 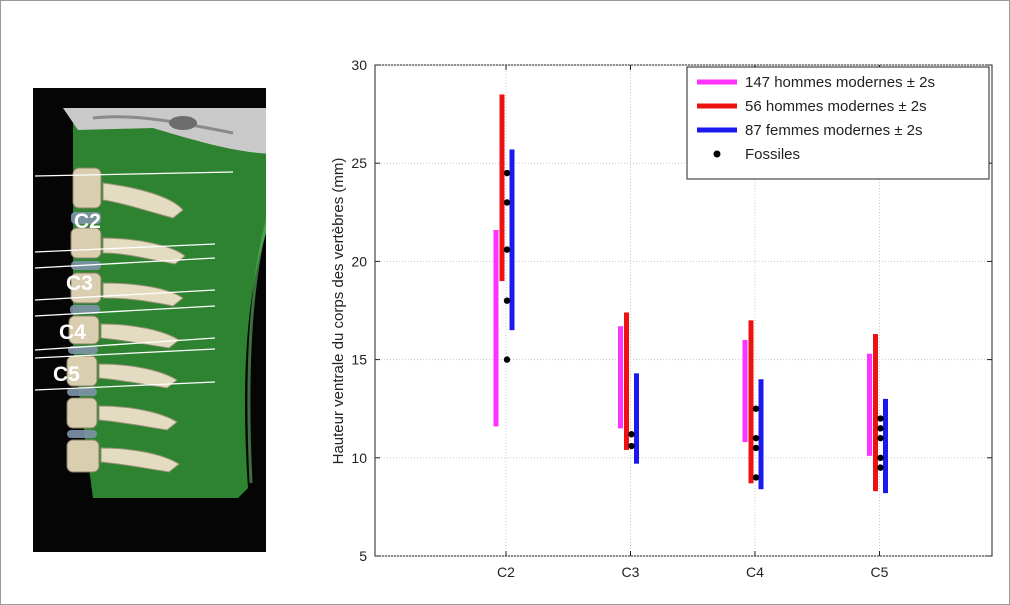 What do you see at coordinates (755, 572) in the screenshot?
I see `x-tick-label: C4` at bounding box center [755, 572].